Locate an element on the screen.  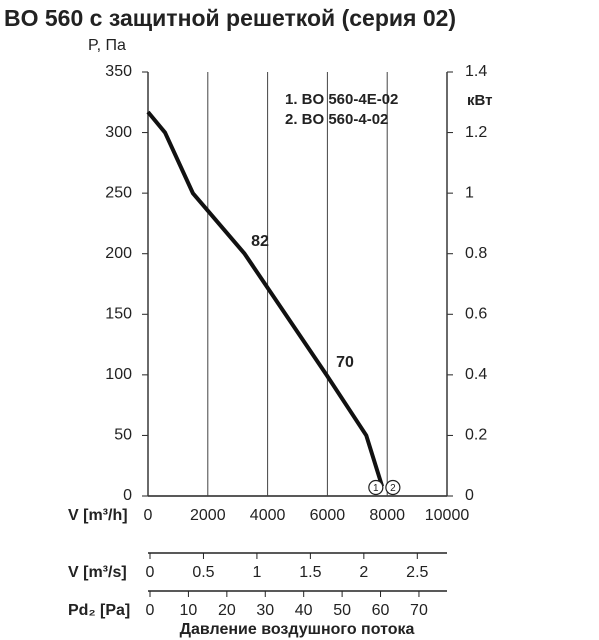
legend-note: 2. BO 560-4-02 is located at coordinates (336, 119).